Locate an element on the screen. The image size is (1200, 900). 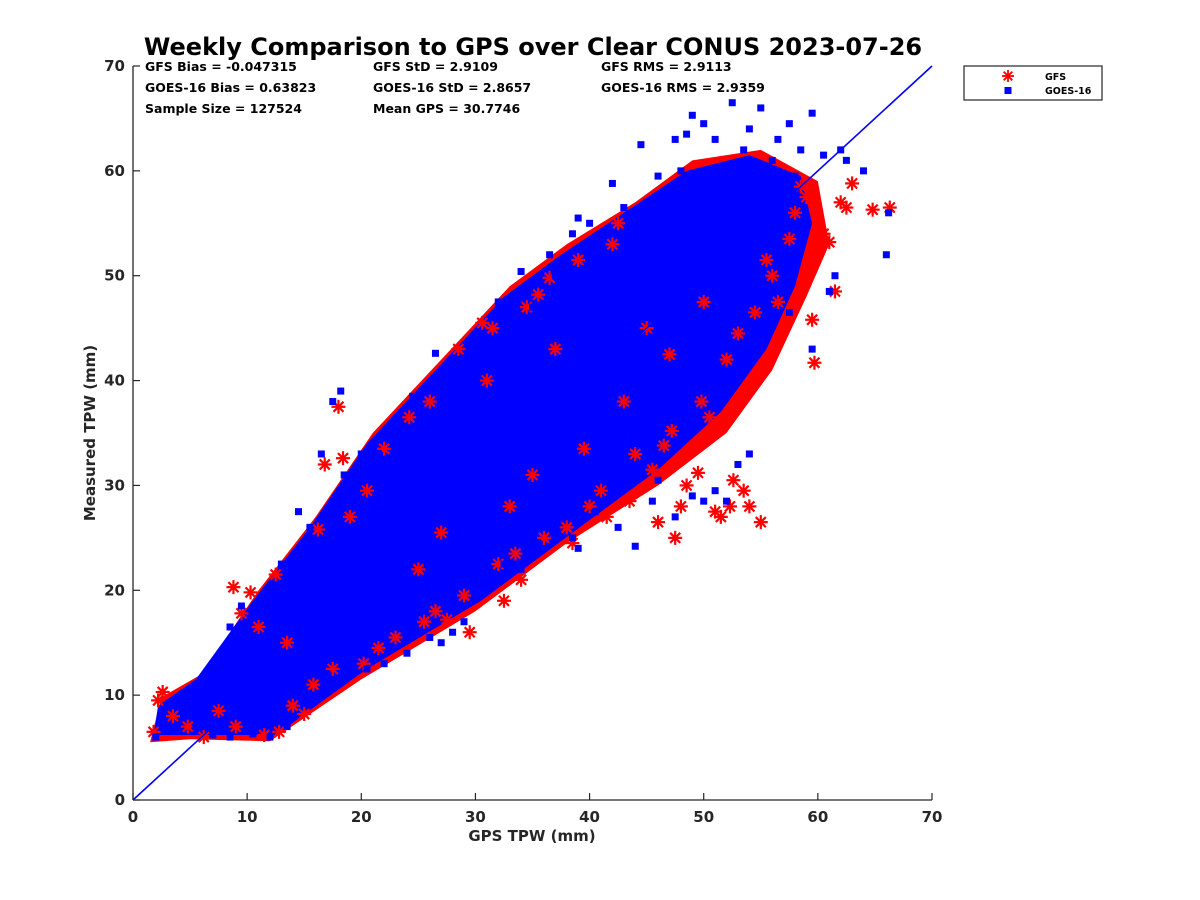
stat-gfs-rms: GFS RMS = 2.9113 is located at coordinates (666, 66).